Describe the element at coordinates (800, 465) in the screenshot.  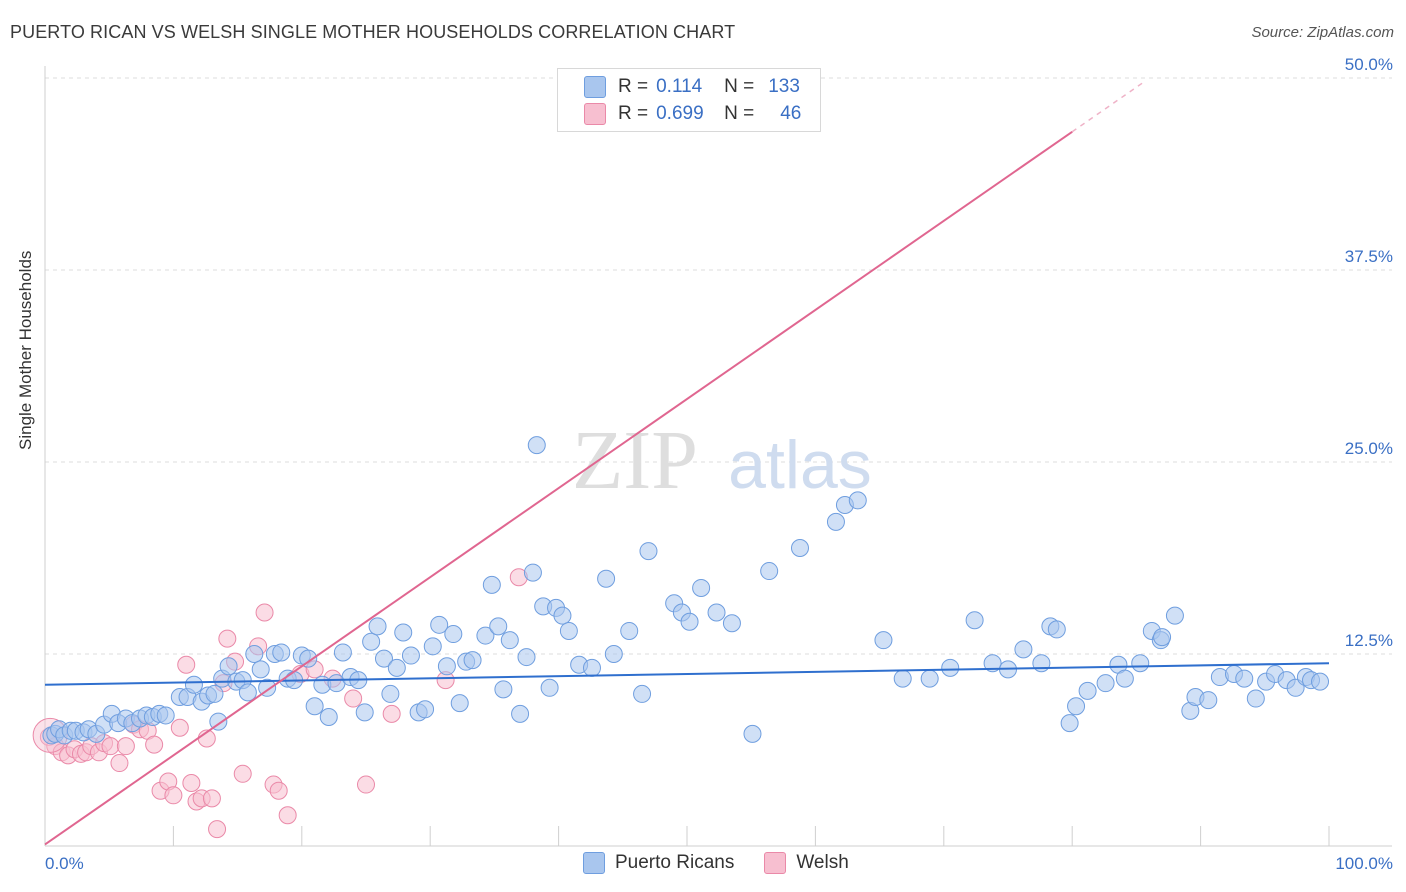
I see `watermark-atlas: atlas` at that location.